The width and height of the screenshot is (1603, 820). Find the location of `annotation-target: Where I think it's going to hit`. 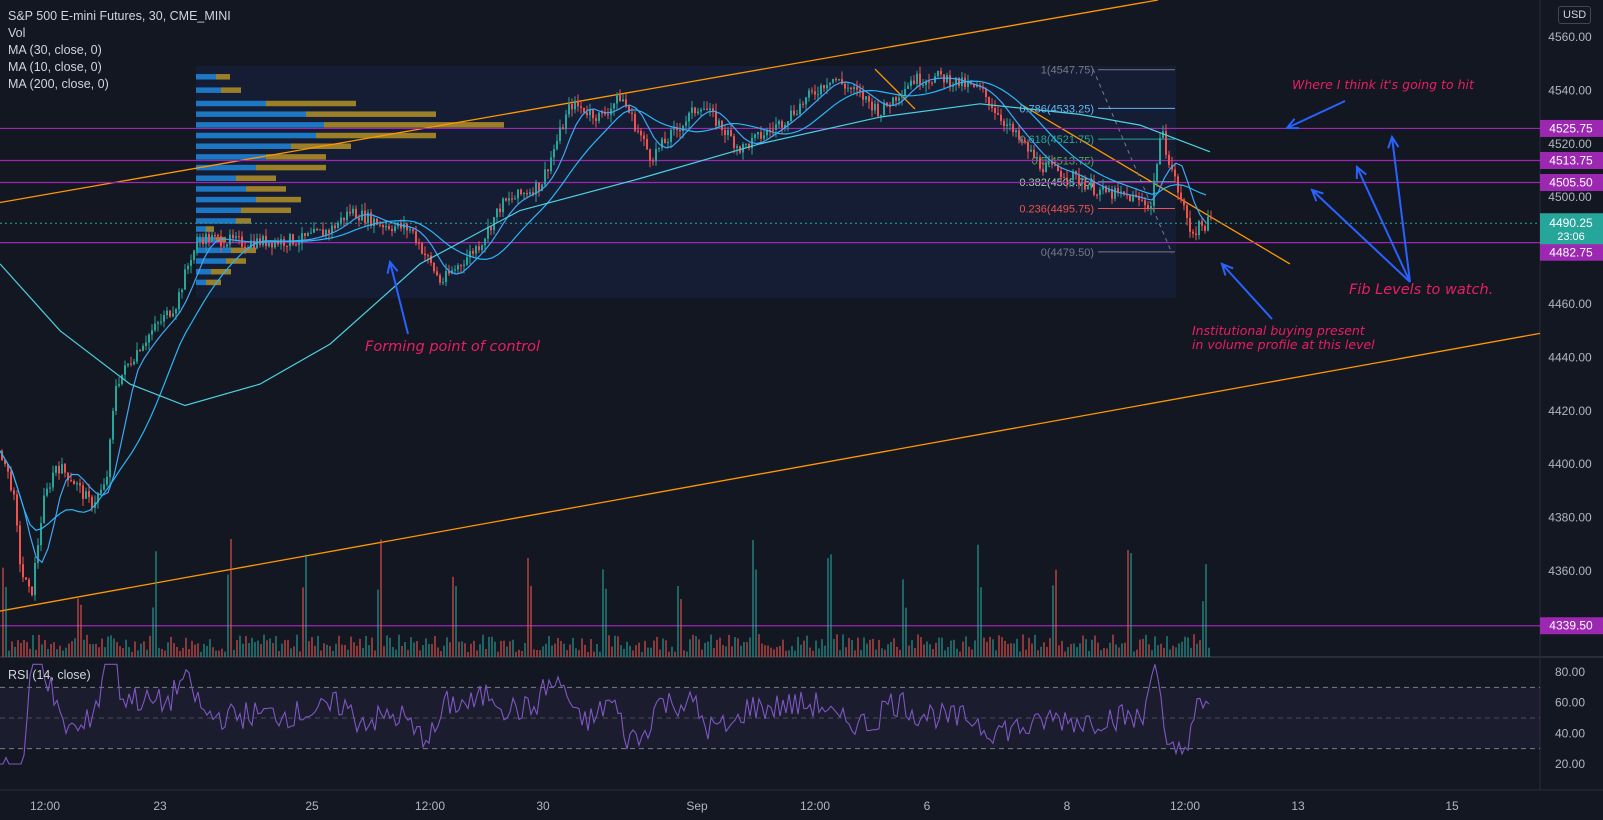

annotation-target: Where I think it's going to hit is located at coordinates (1383, 84).